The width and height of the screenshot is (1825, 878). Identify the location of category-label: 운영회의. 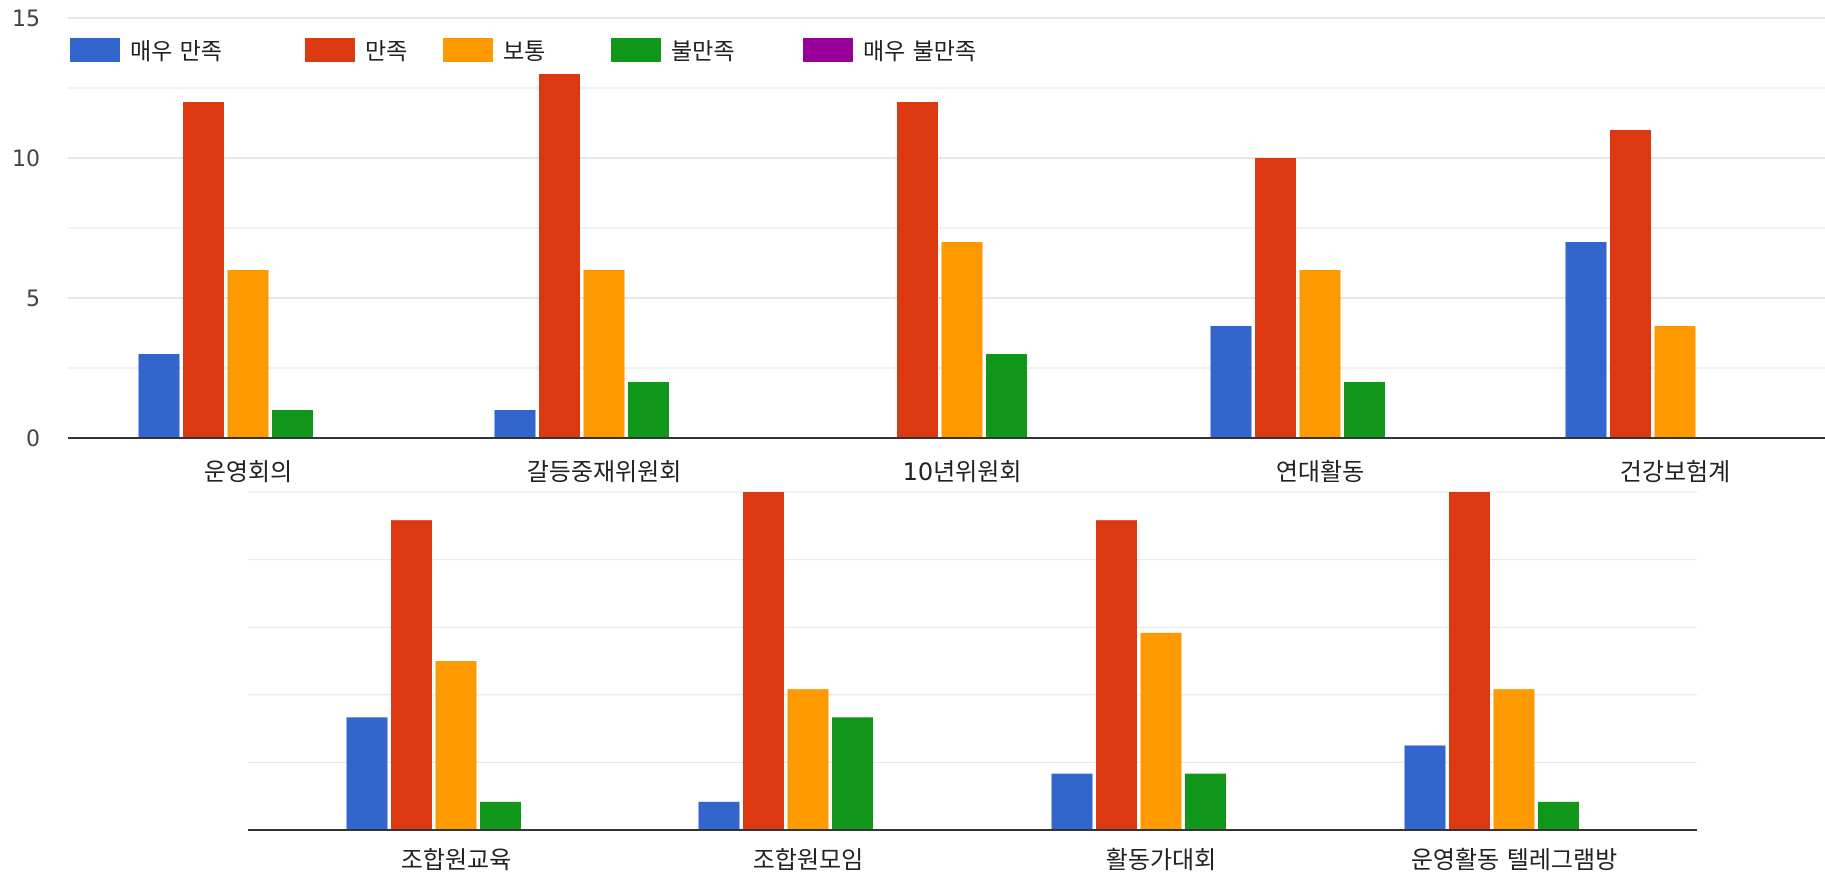
(248, 472).